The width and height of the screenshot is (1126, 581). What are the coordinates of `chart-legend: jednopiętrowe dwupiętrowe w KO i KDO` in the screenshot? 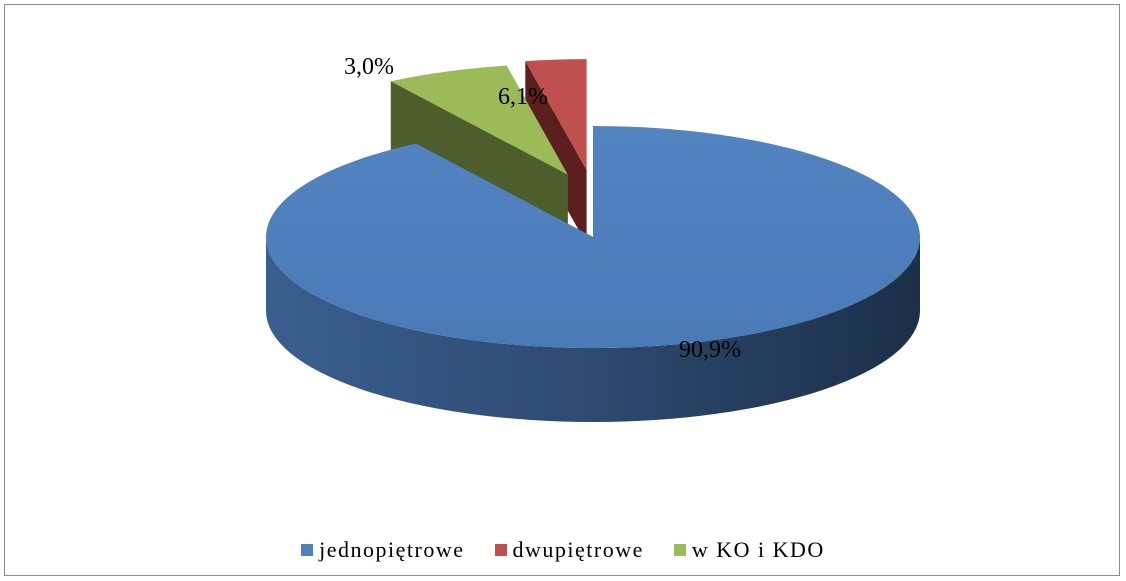 It's located at (563, 550).